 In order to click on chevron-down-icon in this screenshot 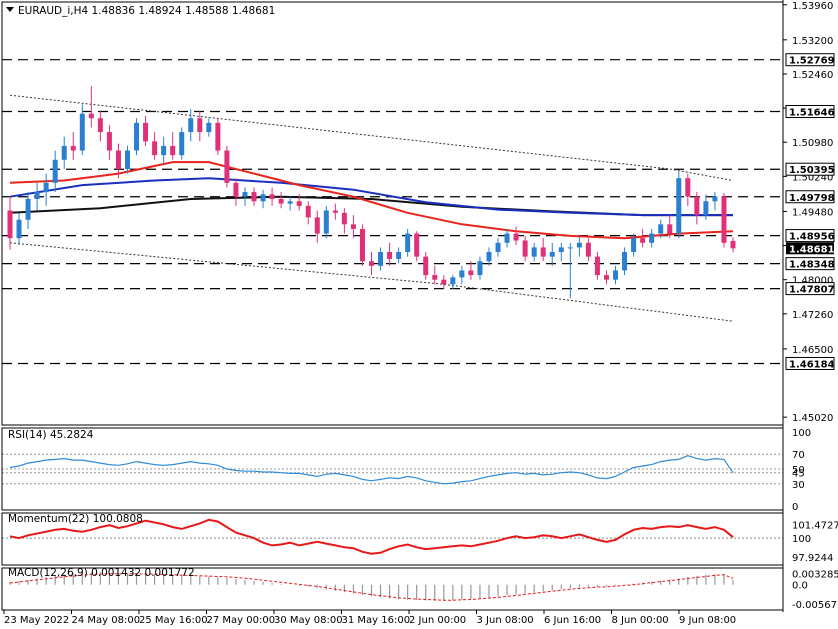, I will do `click(10, 9)`.